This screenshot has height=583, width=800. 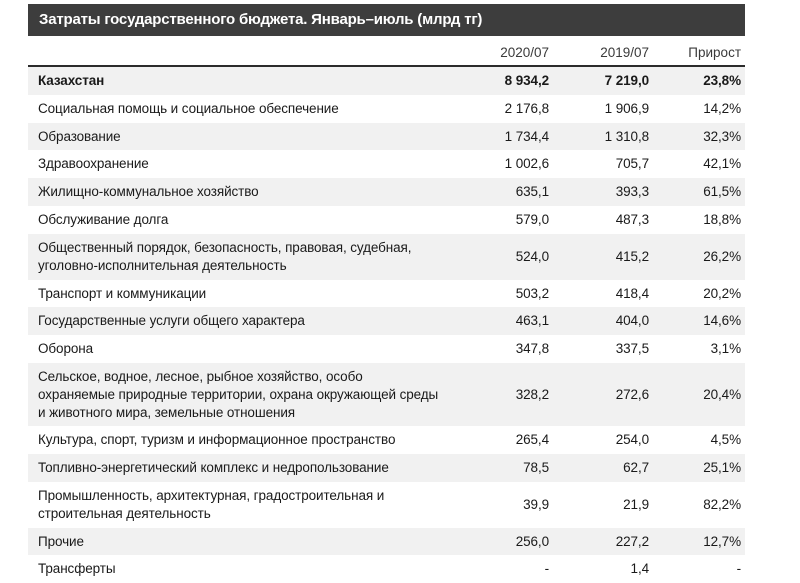 What do you see at coordinates (122, 293) in the screenshot?
I see `row-category: Транспорт и коммуникации` at bounding box center [122, 293].